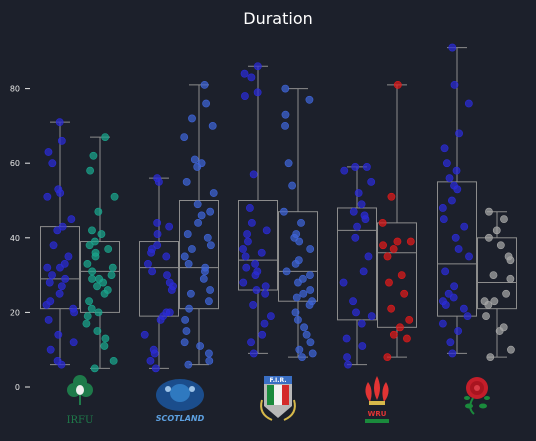 Image resolution: width=536 pixels, height=441 pixels. What do you see at coordinates (15, 163) in the screenshot?
I see `y-tick-label: 60` at bounding box center [15, 163].